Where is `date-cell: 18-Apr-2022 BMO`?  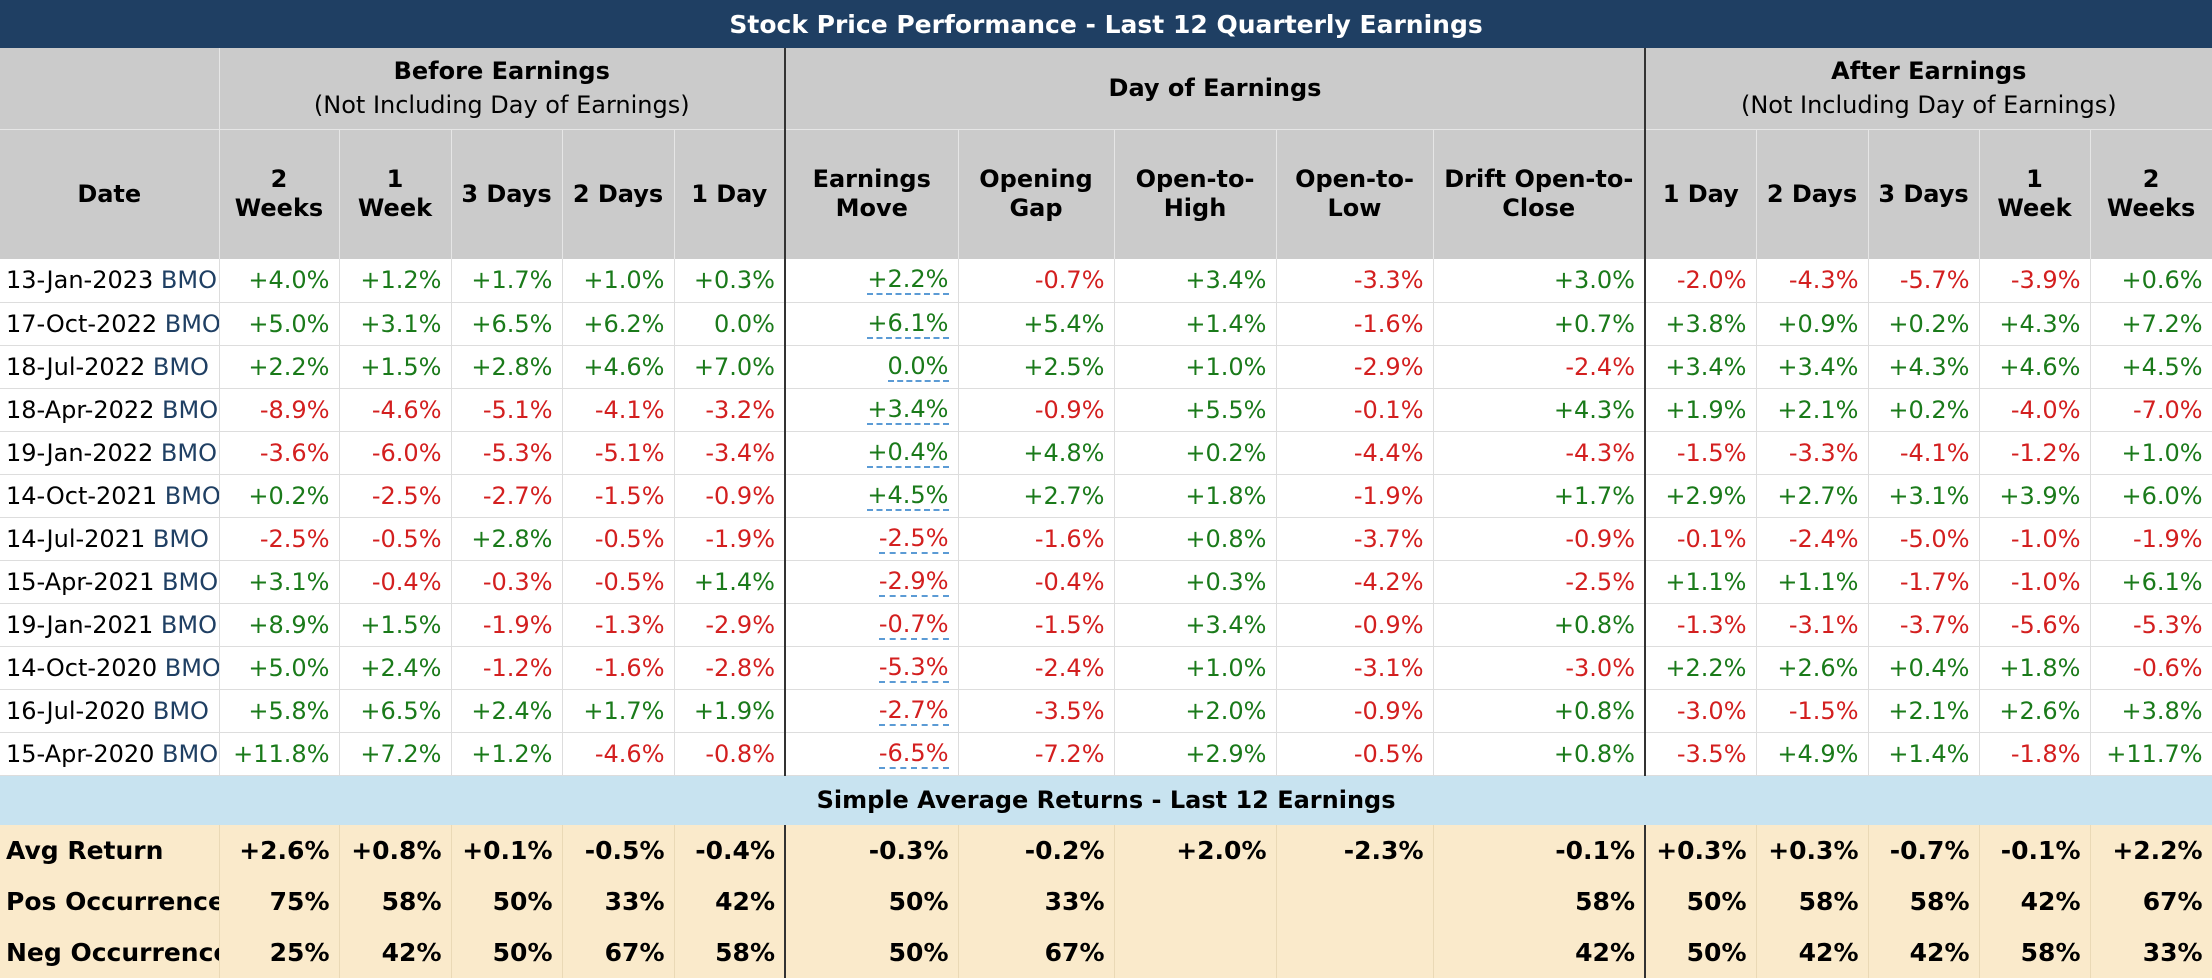
date-cell: 18-Apr-2022 BMO is located at coordinates (110, 410).